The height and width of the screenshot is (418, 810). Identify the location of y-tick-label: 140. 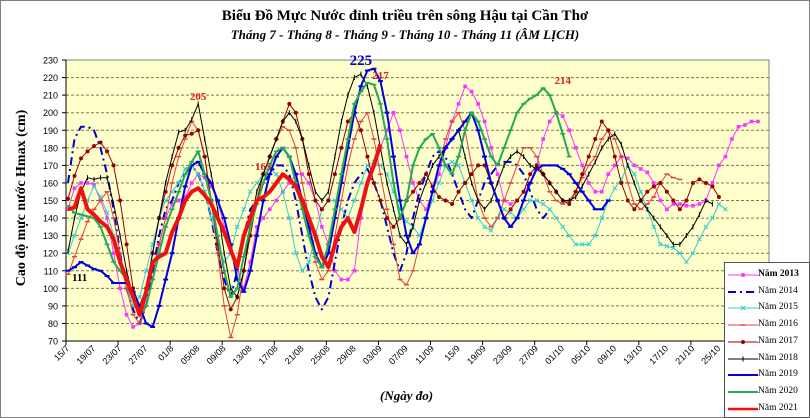
(50, 219).